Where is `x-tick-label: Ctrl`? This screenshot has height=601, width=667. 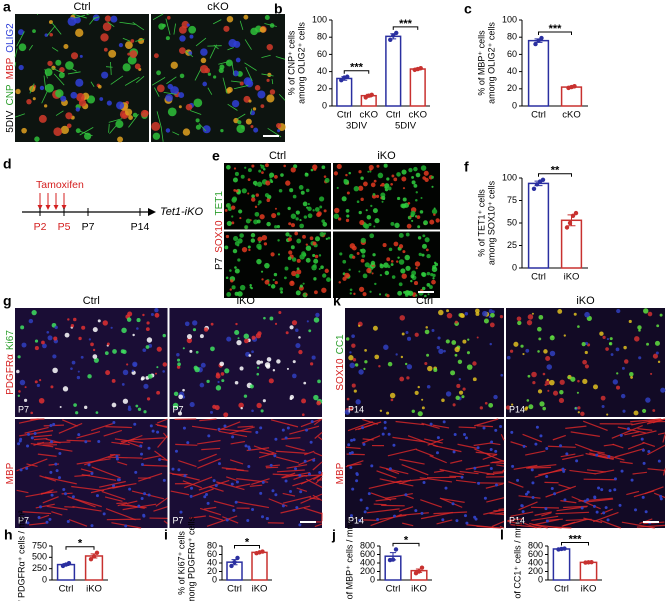 x-tick-label: Ctrl is located at coordinates (561, 589).